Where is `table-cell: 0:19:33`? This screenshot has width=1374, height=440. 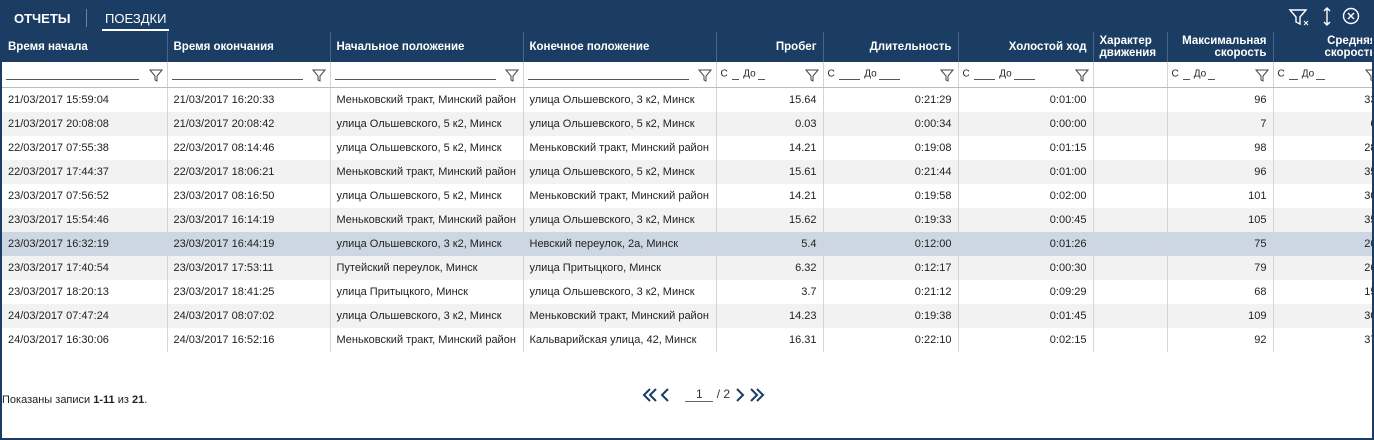 table-cell: 0:19:33 is located at coordinates (891, 220).